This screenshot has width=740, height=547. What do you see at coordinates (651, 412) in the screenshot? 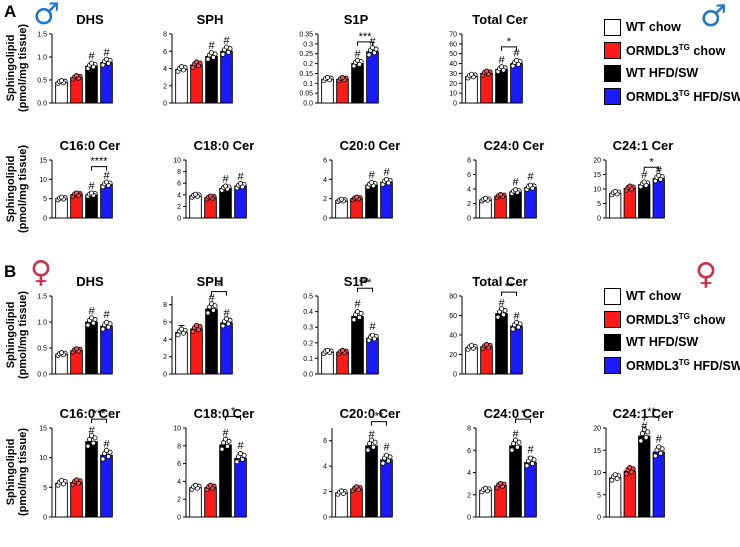
I see `bracket-label: **` at bounding box center [651, 412].